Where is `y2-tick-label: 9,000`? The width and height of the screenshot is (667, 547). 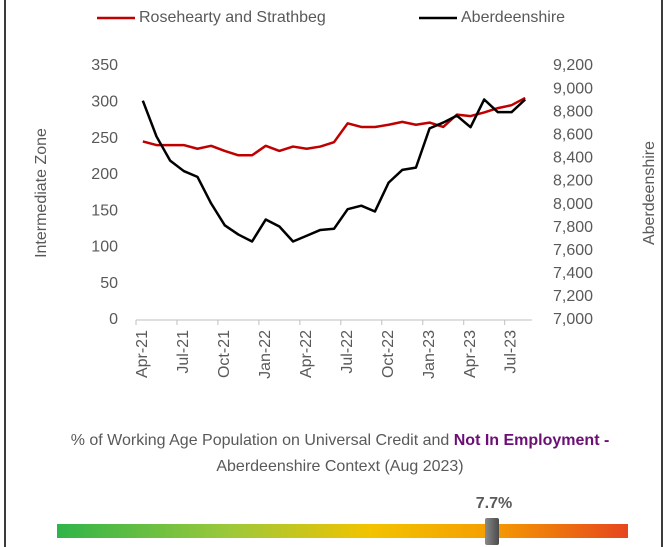
y2-tick-label: 9,000 is located at coordinates (573, 88).